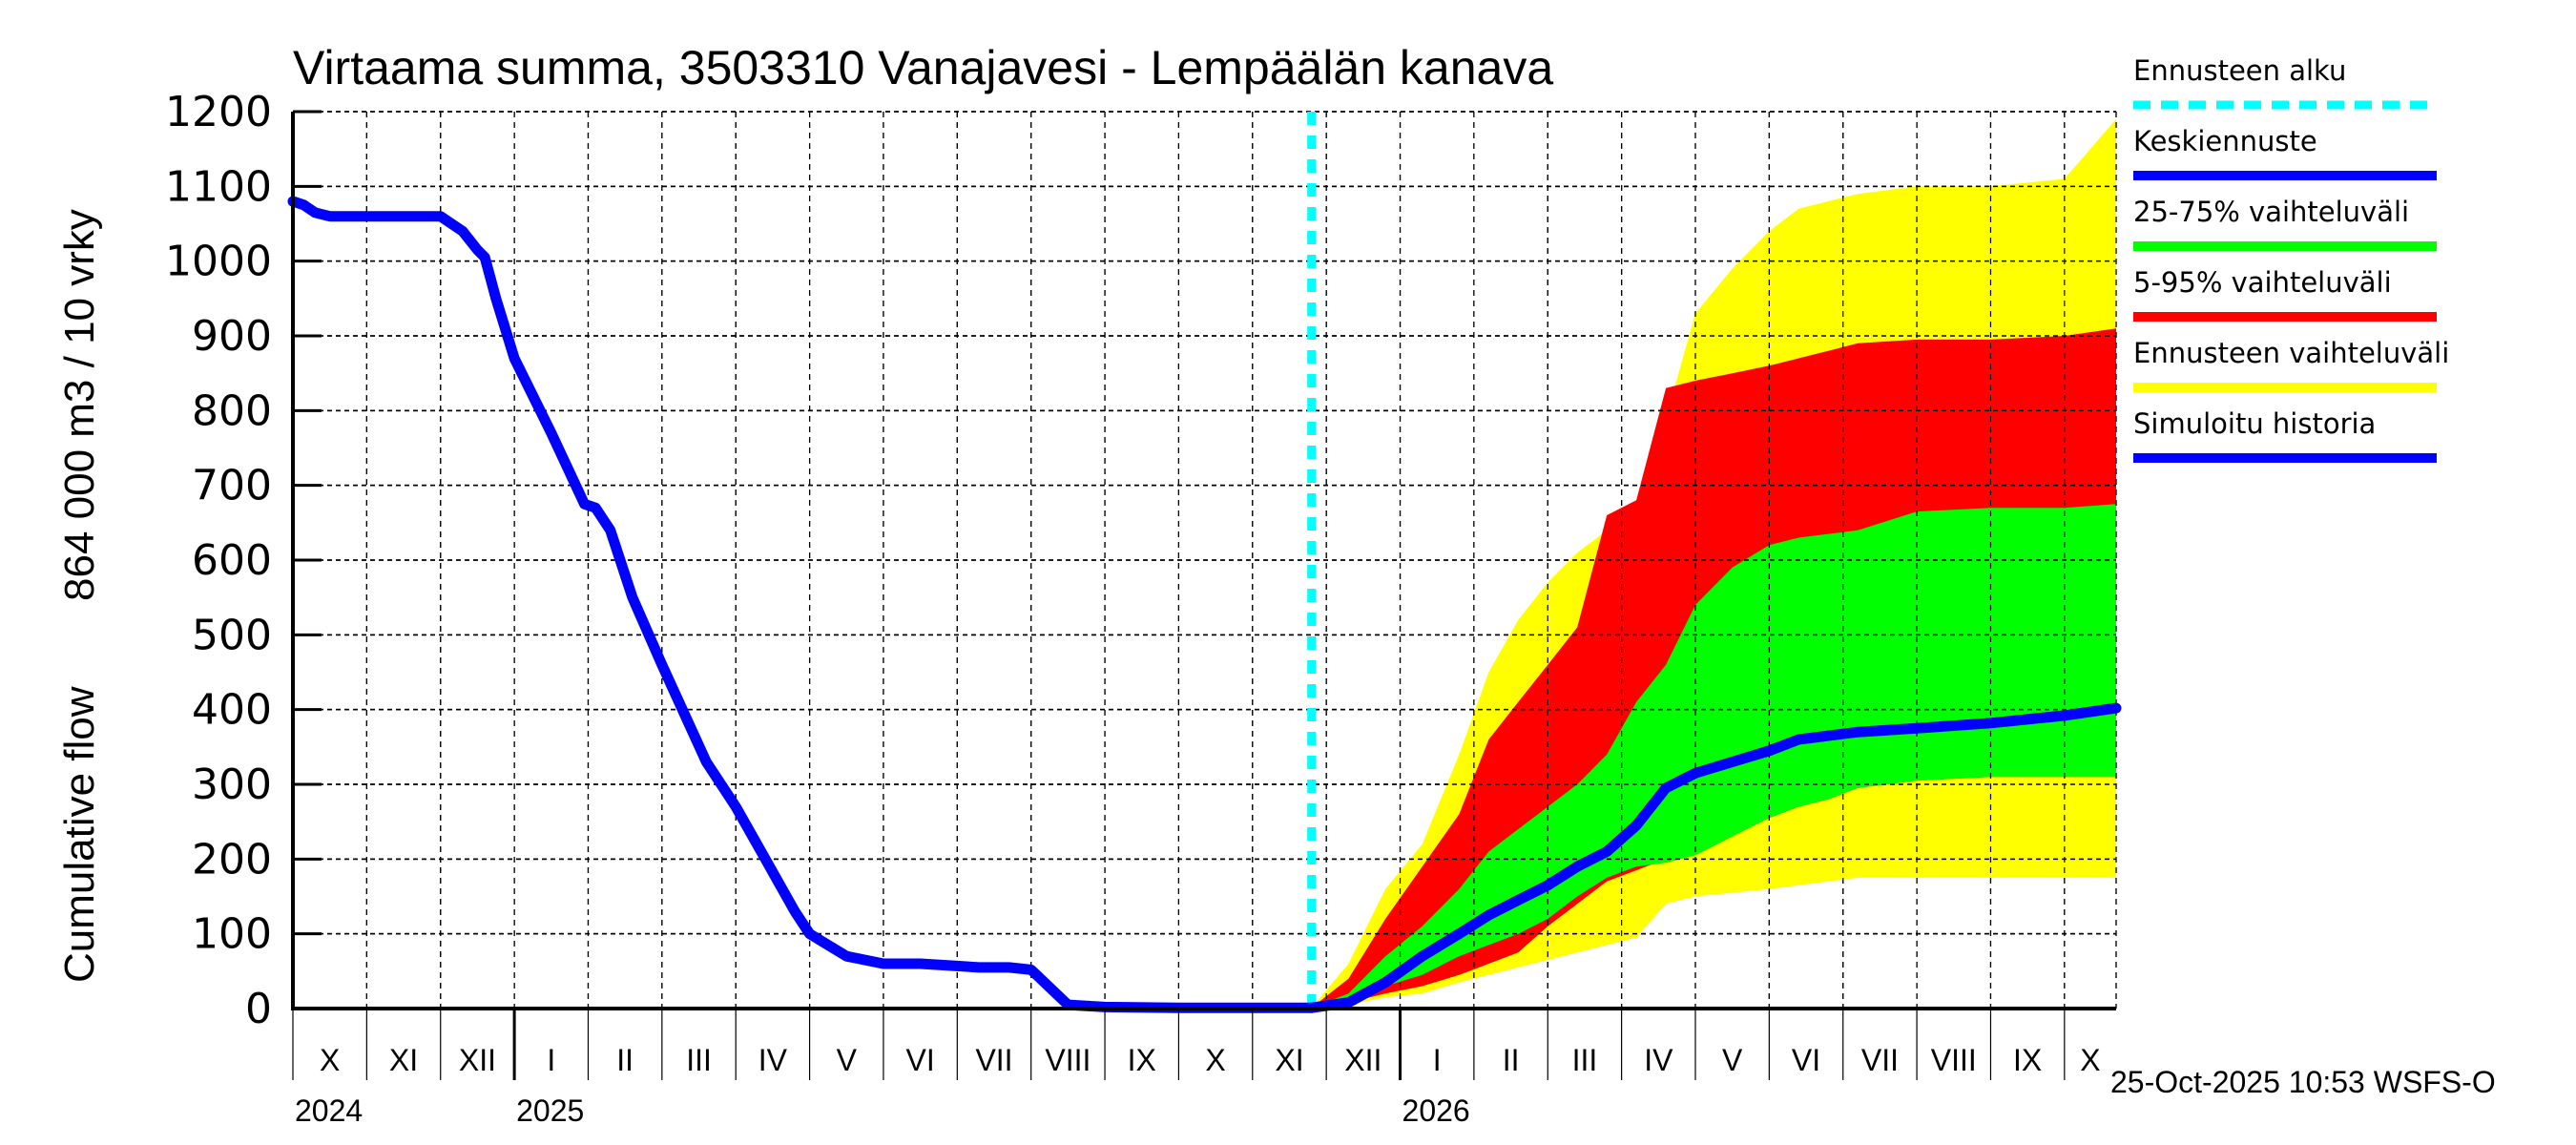 This screenshot has width=2576, height=1145. I want to click on legend-label: 5-95% vaihteluväli, so click(2262, 283).